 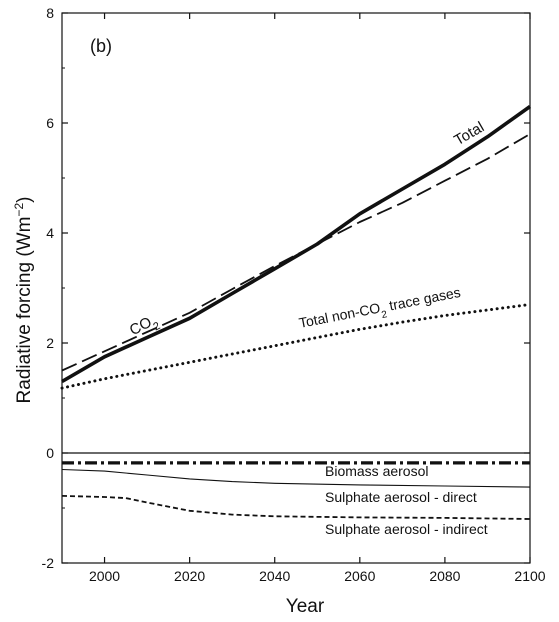 I want to click on y-tick-label: -2, so click(x=48, y=563).